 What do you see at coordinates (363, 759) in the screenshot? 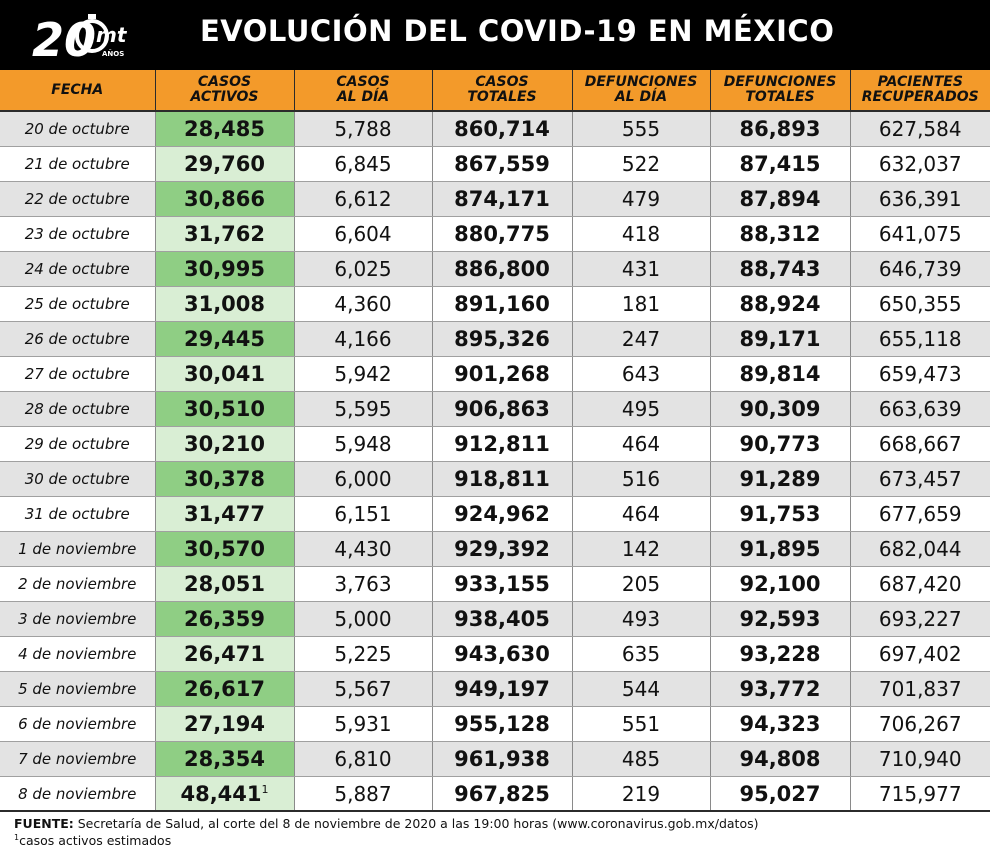
I see `cell-value: 6,810` at bounding box center [363, 759].